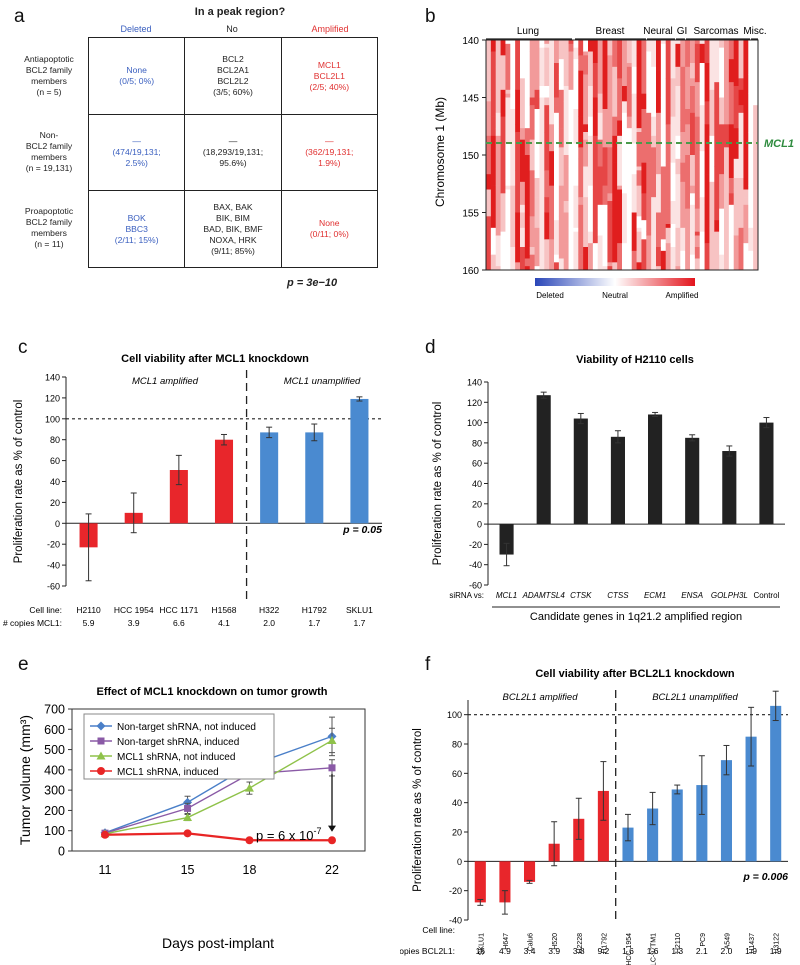  Describe the element at coordinates (269, 623) in the screenshot. I see `copies-label: 2.0` at that location.